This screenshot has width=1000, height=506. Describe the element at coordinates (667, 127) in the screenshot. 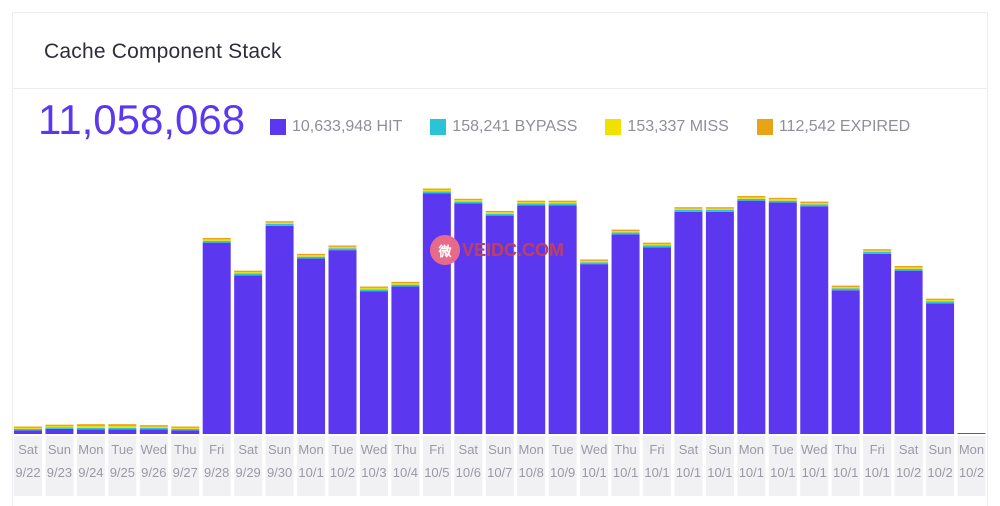

I see `legend-item-miss: 153,337 MISS` at that location.